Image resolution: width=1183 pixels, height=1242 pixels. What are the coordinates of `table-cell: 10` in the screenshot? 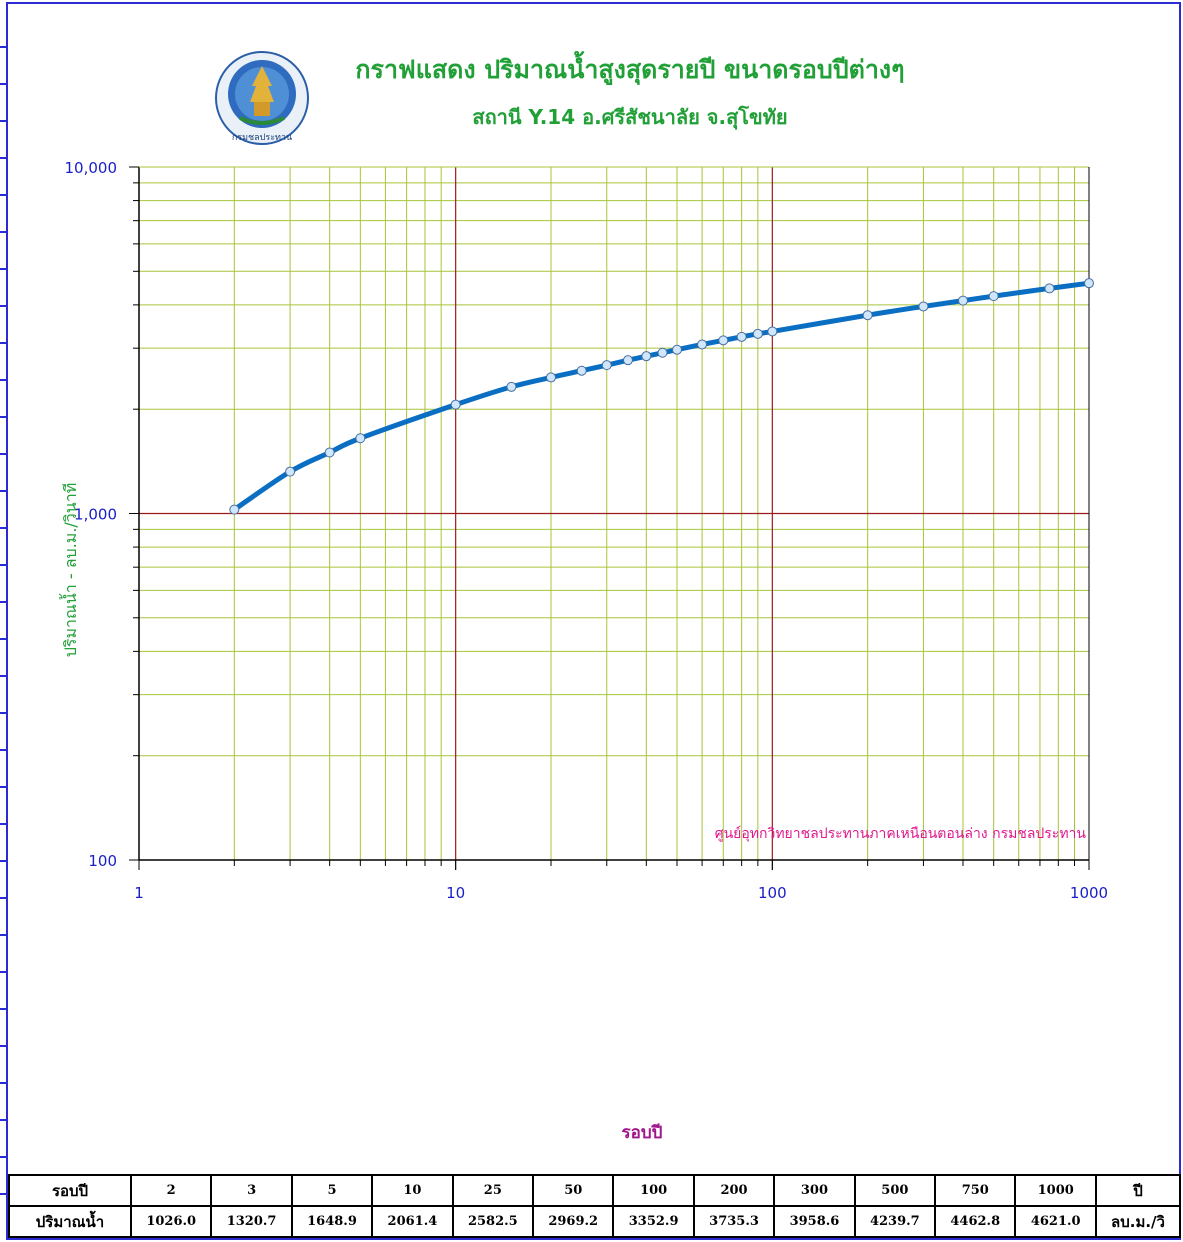 It's located at (412, 1190).